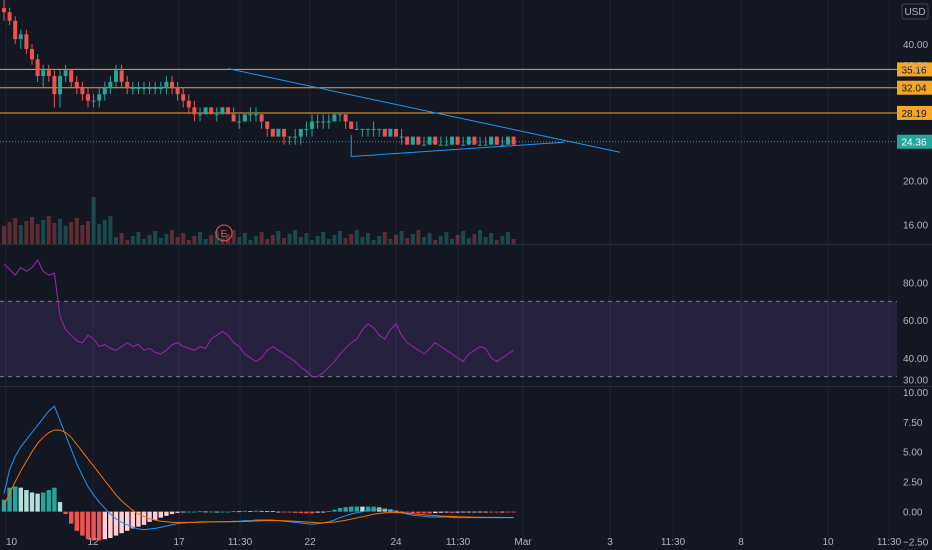 Image resolution: width=932 pixels, height=550 pixels. I want to click on rsi-tick: 40.00, so click(915, 359).